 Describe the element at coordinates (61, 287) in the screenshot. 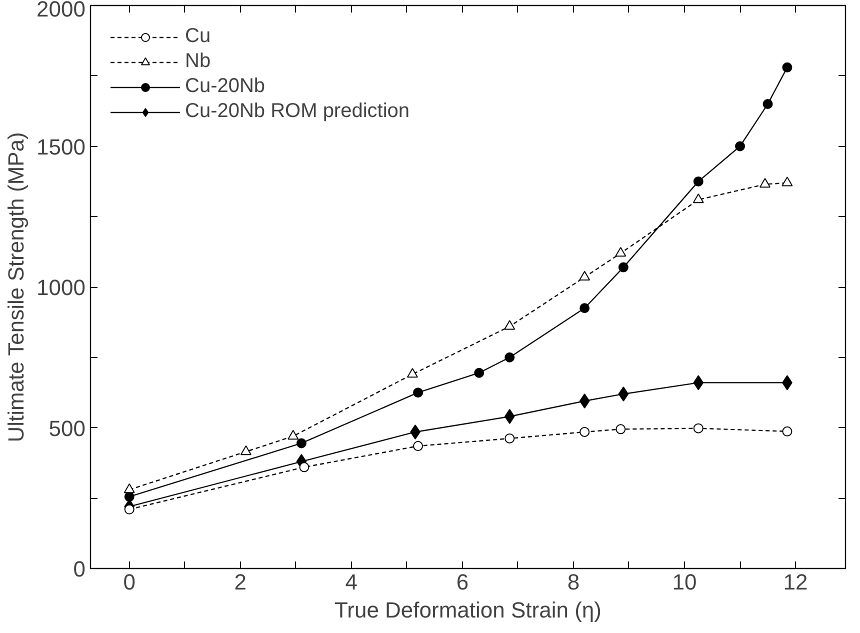

I see `y-tick-label: 1000` at that location.